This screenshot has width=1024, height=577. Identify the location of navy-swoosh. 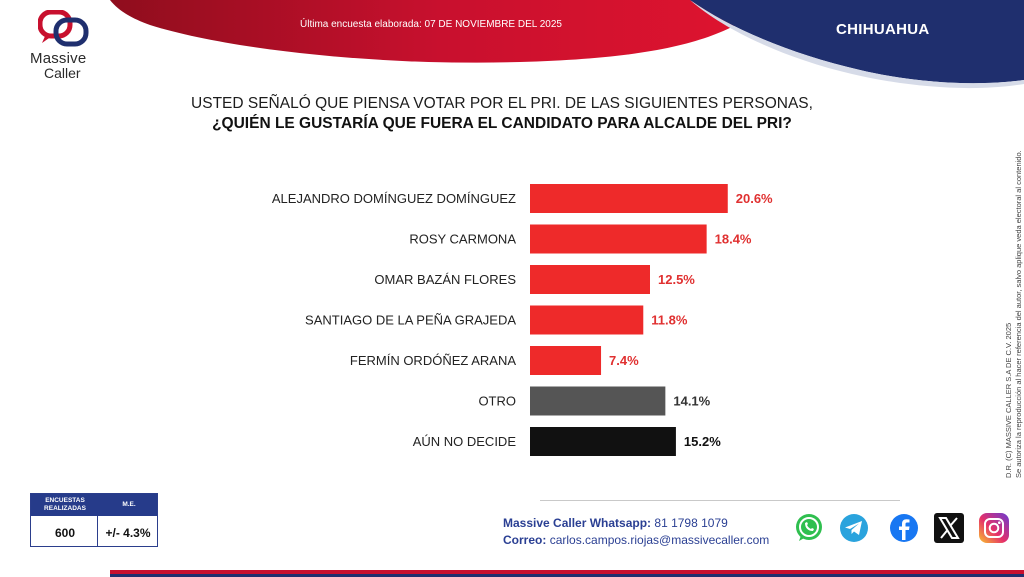
(857, 42).